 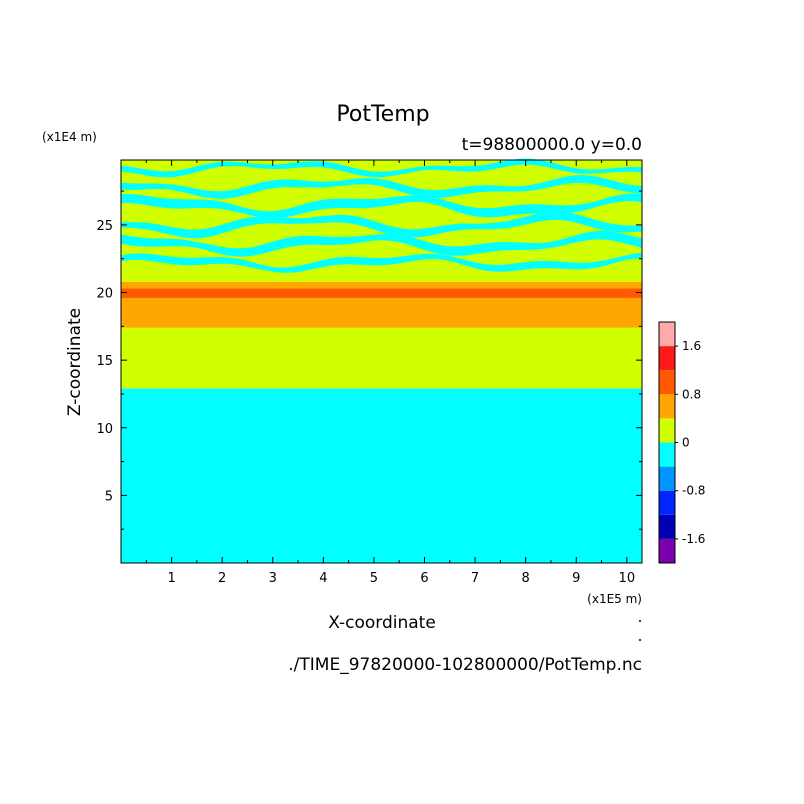 What do you see at coordinates (382, 114) in the screenshot?
I see `chart-title: PotTemp` at bounding box center [382, 114].